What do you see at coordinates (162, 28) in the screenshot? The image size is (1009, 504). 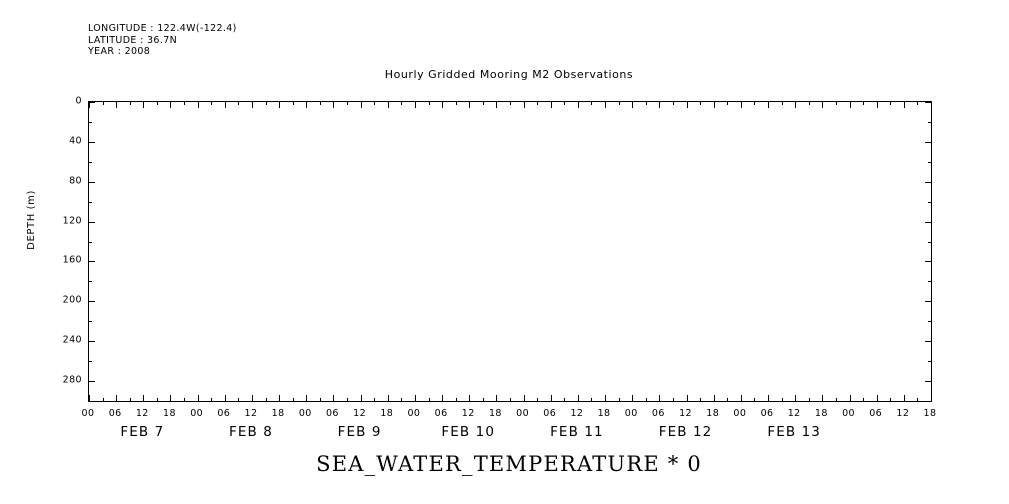 I see `metadata-longitude: LONGITUDE : 122.4W(-122.4)` at bounding box center [162, 28].